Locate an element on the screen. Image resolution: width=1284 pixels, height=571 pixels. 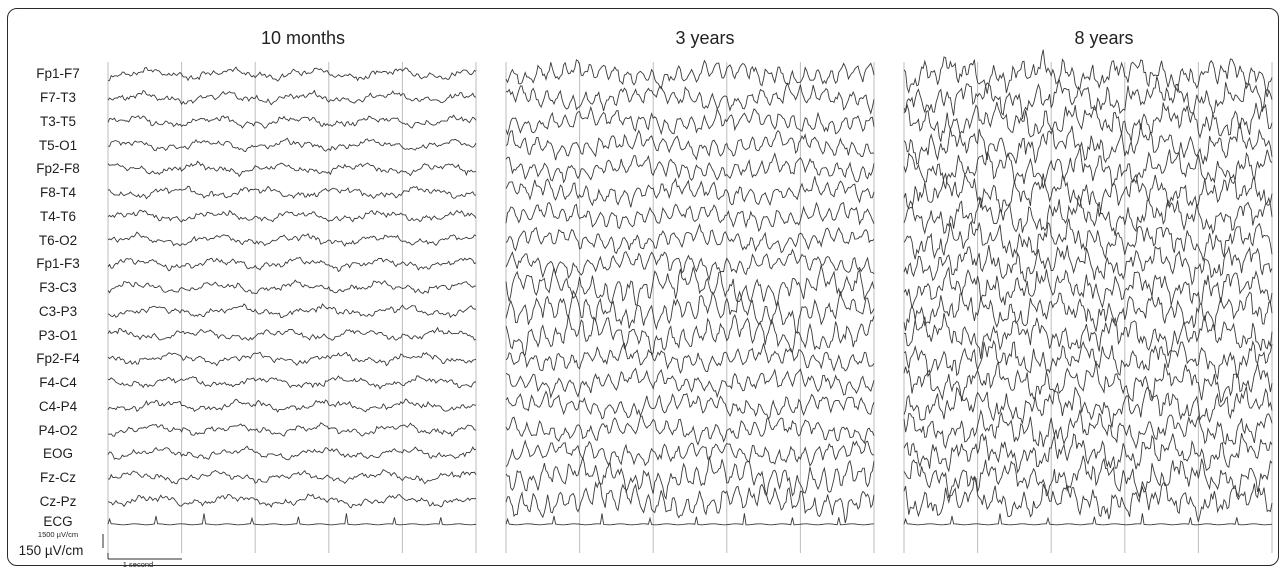
time-scale-label: 1 second is located at coordinates (138, 564).